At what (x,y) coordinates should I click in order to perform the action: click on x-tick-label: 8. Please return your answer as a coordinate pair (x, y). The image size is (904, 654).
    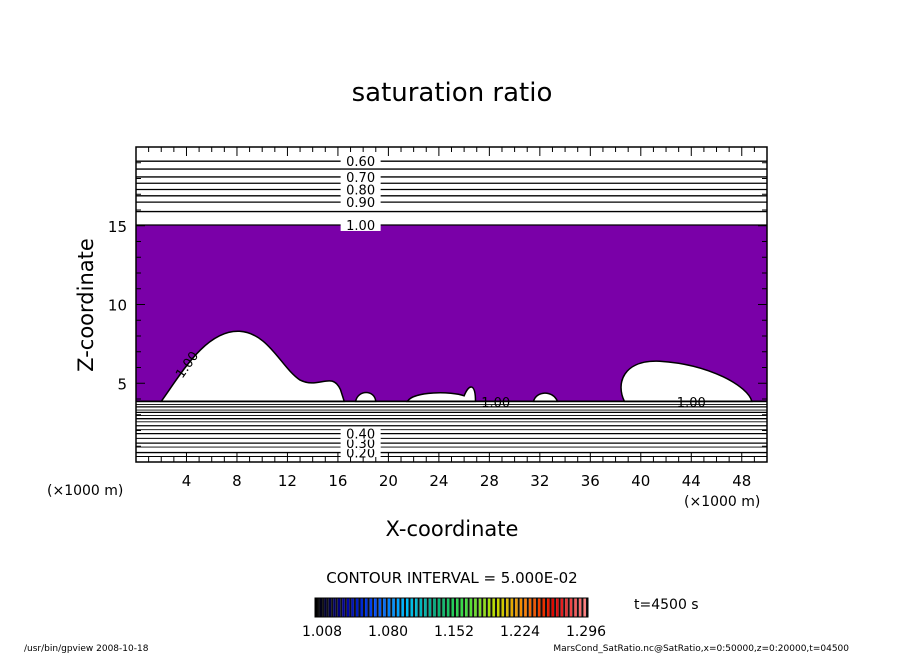
    Looking at the image, I should click on (237, 481).